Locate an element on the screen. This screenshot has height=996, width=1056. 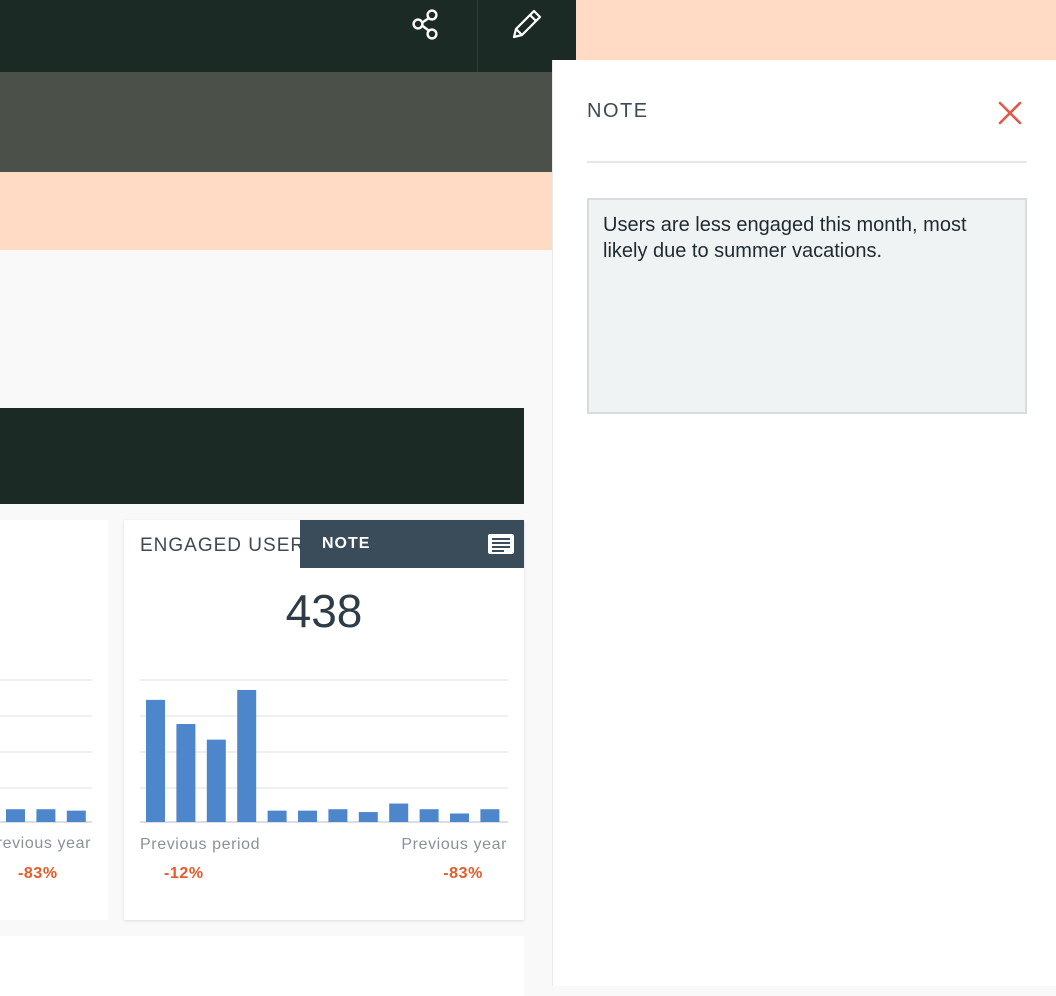
previous-period-label: Previous period is located at coordinates (200, 844).